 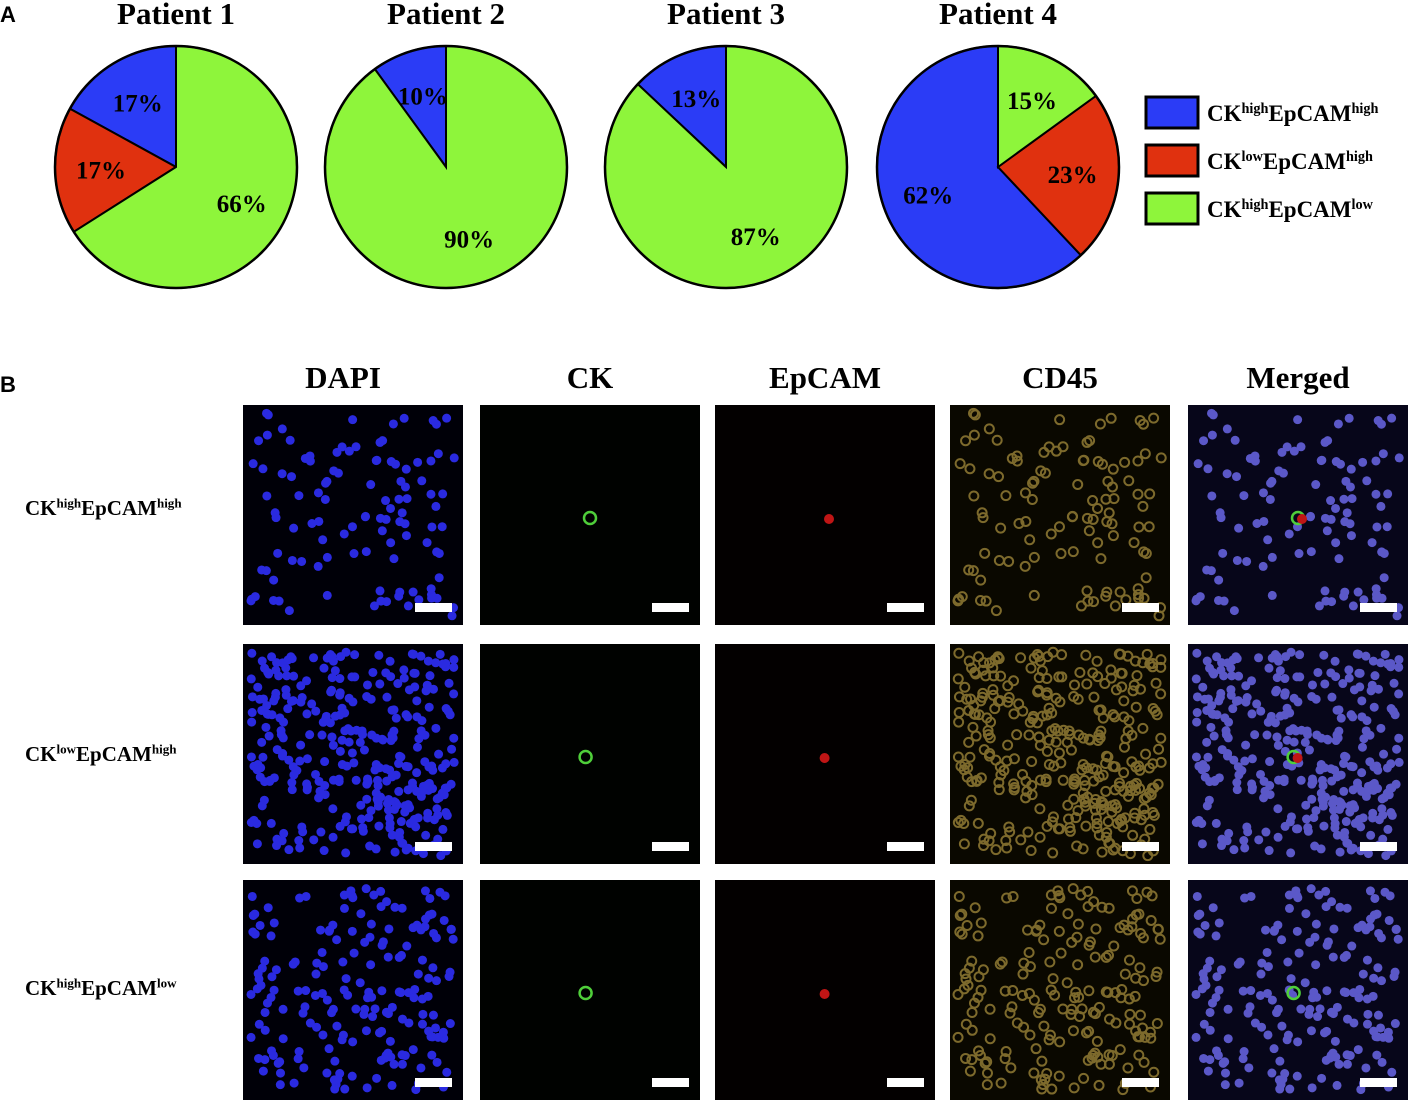 What do you see at coordinates (1363, 205) in the screenshot?
I see `legend-label-part: low` at bounding box center [1363, 205].